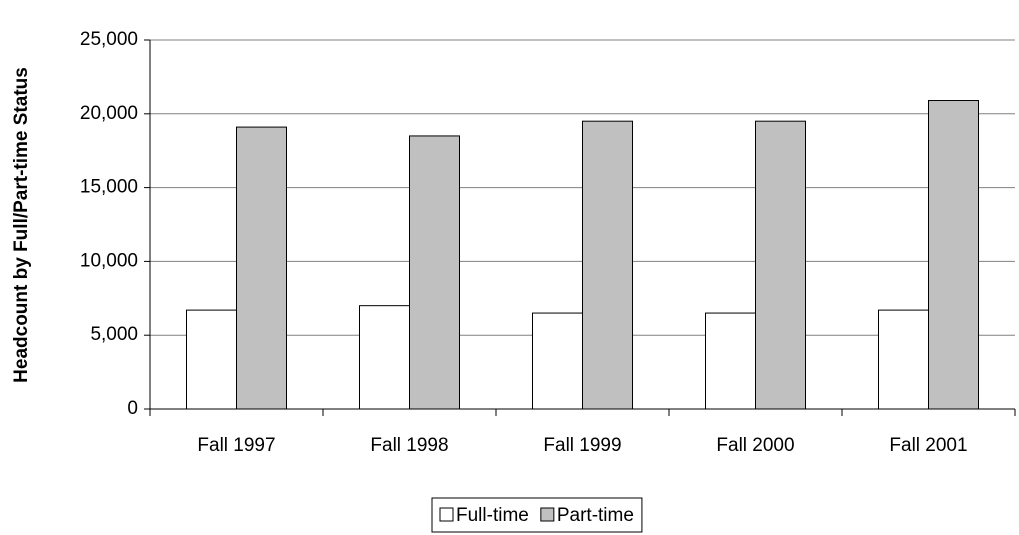  What do you see at coordinates (582, 445) in the screenshot?
I see `x-tick-label: Fall 1999` at bounding box center [582, 445].